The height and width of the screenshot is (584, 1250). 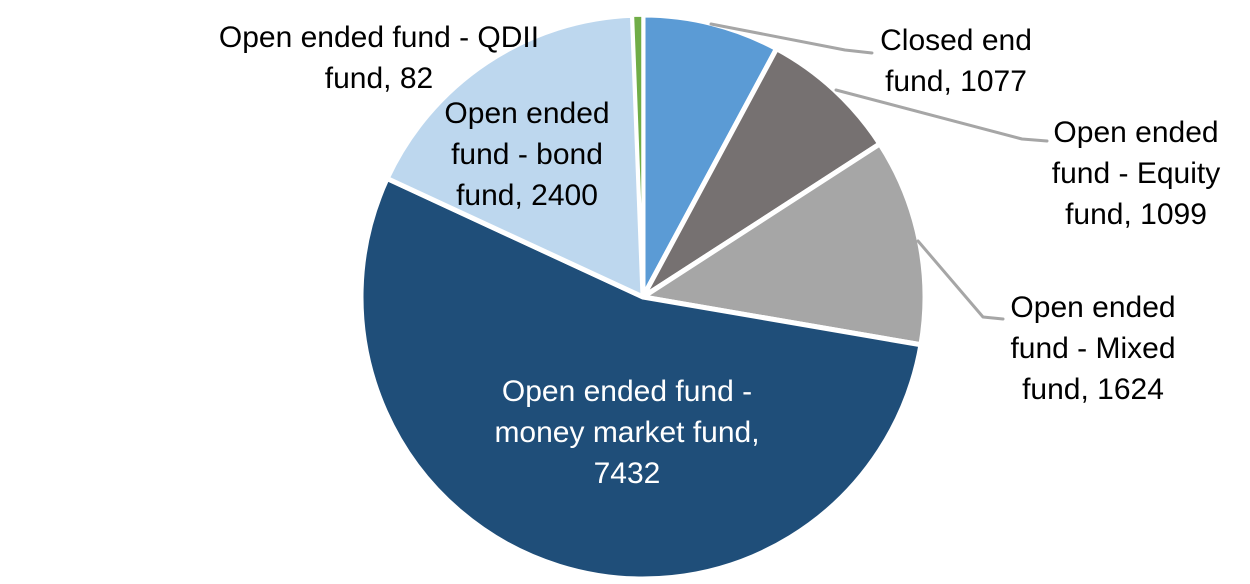 I want to click on pie-slice-open-ended-qdii-fund, so click(x=637, y=156).